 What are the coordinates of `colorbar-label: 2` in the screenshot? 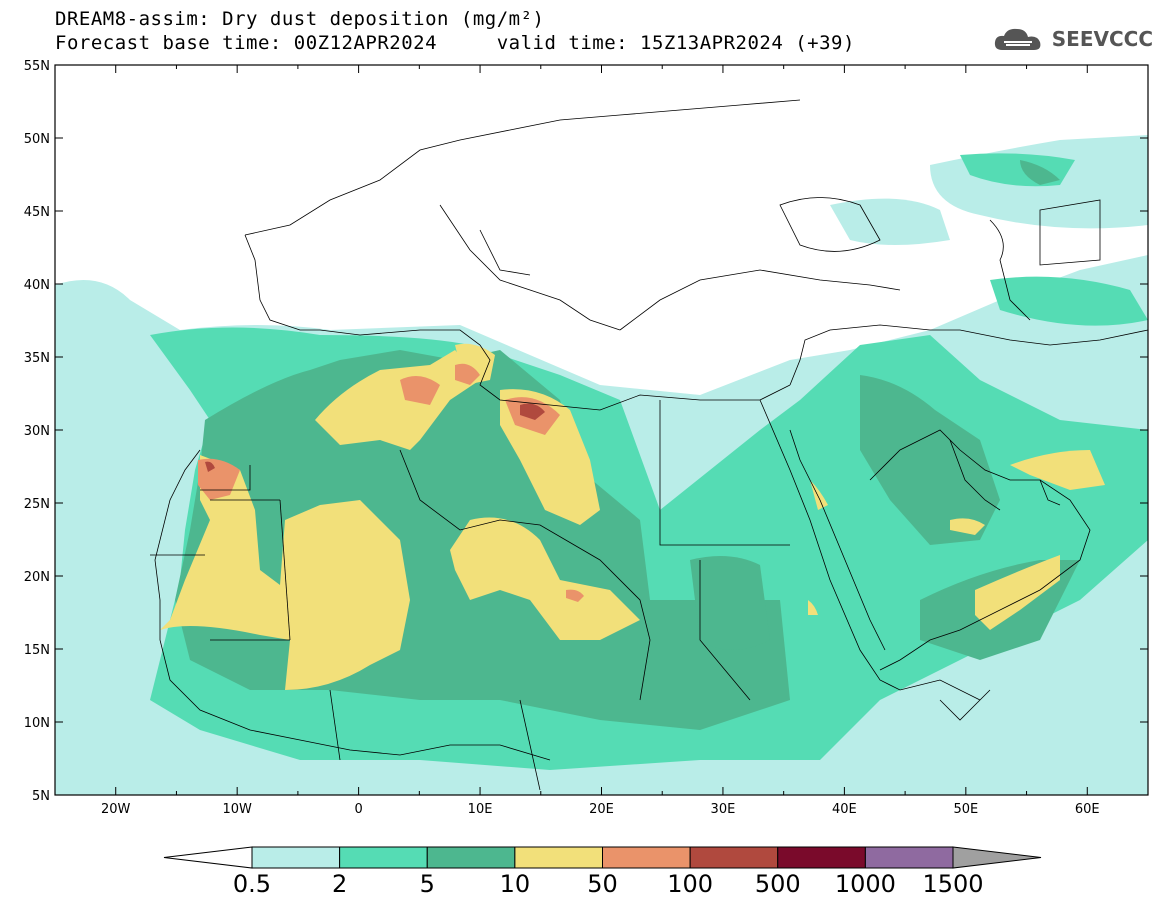 It's located at (339, 884).